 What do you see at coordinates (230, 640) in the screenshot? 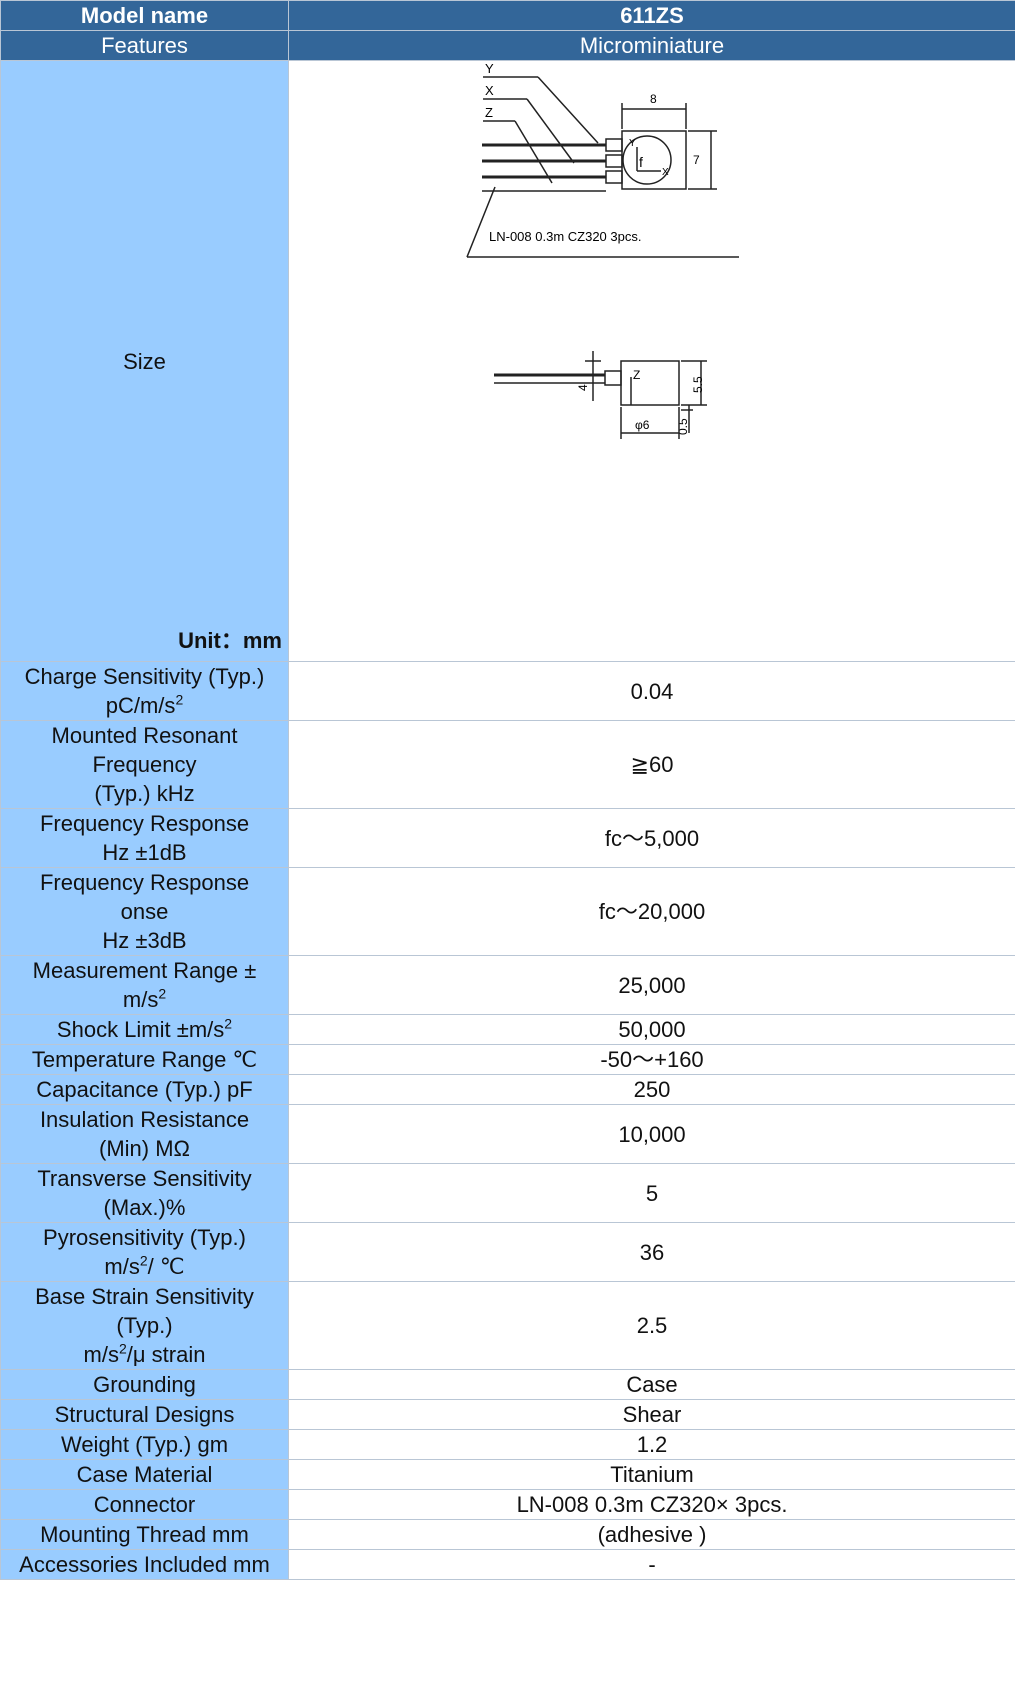
I see `unit-label: Unit：mm` at bounding box center [230, 640].